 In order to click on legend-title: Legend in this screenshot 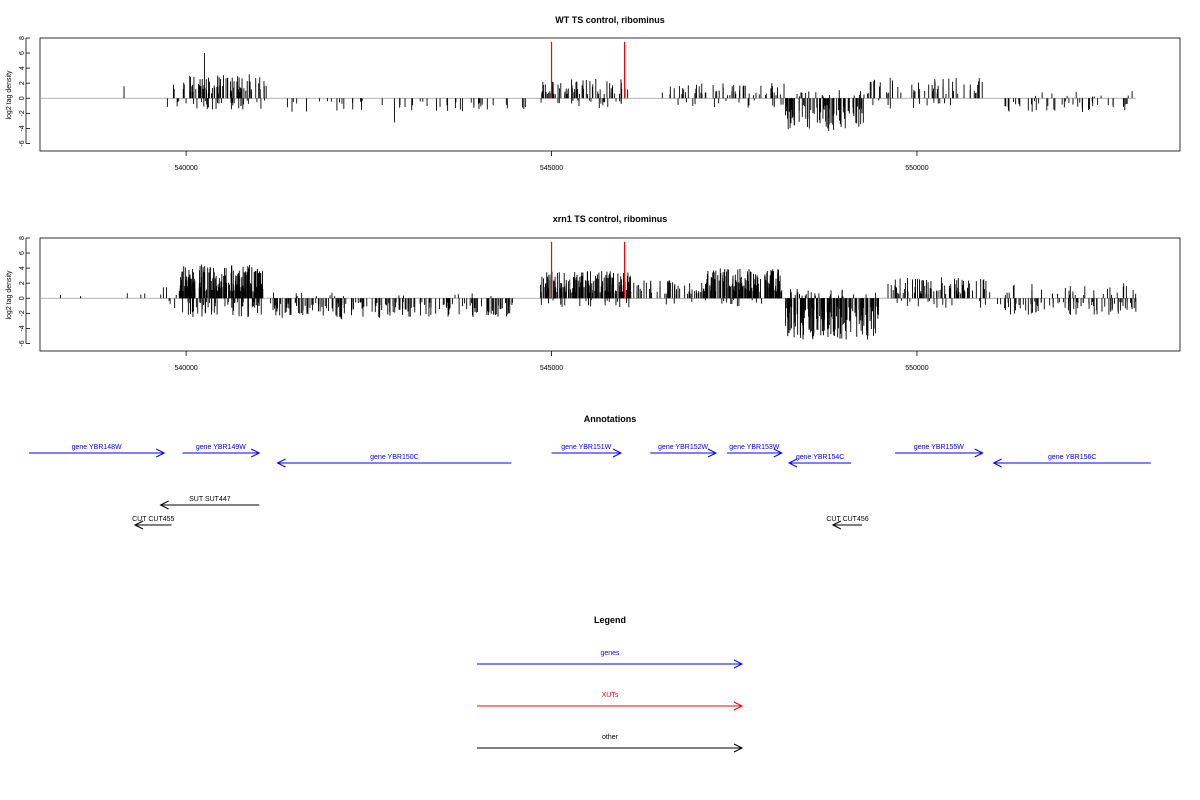, I will do `click(610, 620)`.